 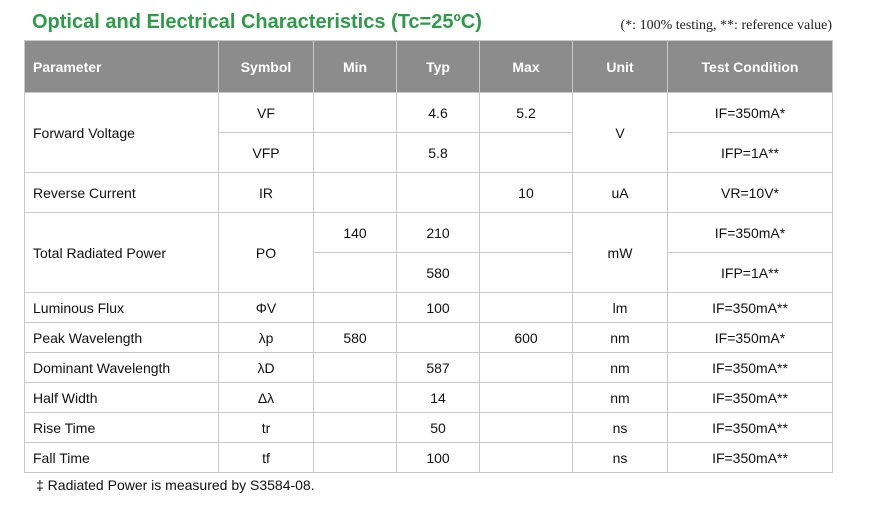 I want to click on unit-cell: lm, so click(x=620, y=307).